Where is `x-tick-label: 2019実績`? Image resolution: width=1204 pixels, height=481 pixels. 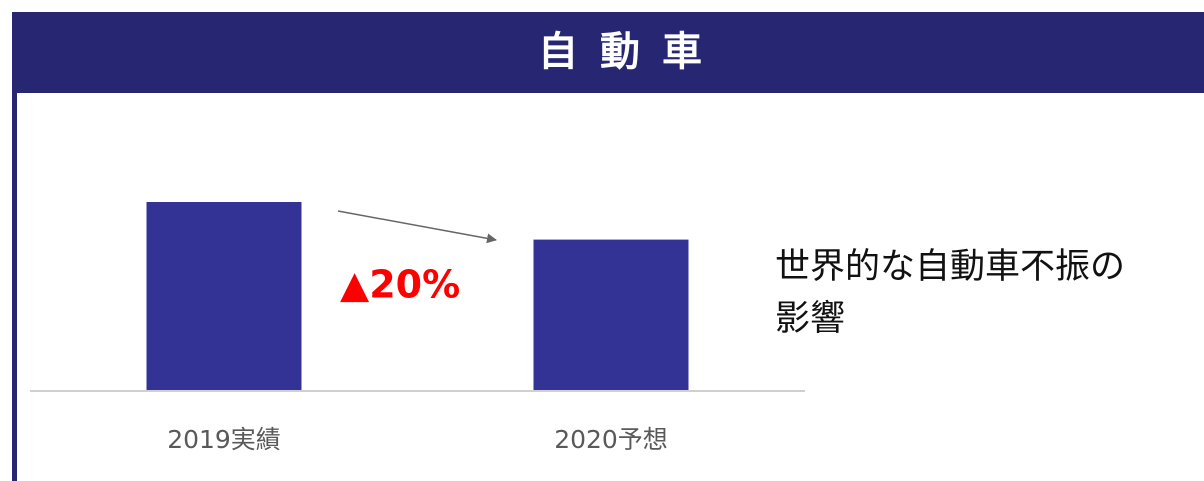
x-tick-label: 2019実績 is located at coordinates (224, 439).